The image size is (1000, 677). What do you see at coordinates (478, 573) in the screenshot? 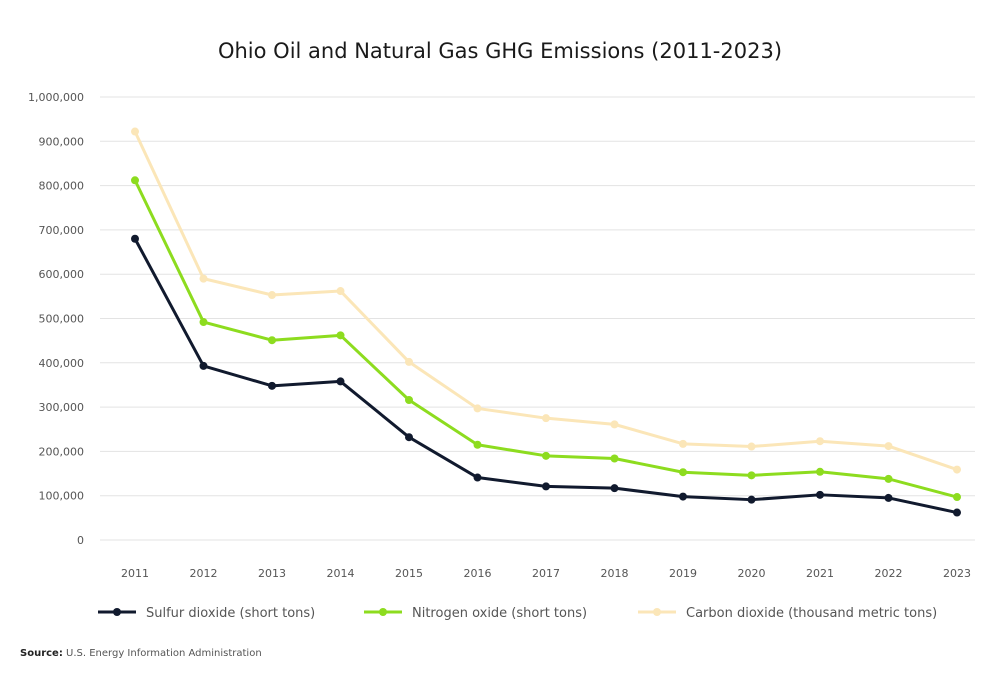
I see `x-tick-label: 2016` at bounding box center [478, 573].